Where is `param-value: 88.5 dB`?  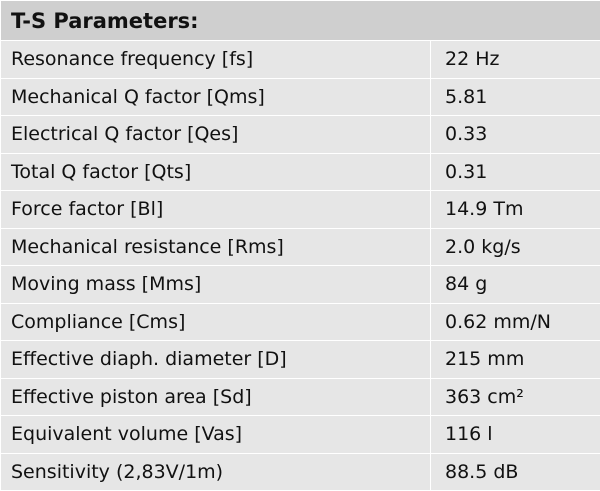 param-value: 88.5 dB is located at coordinates (514, 471).